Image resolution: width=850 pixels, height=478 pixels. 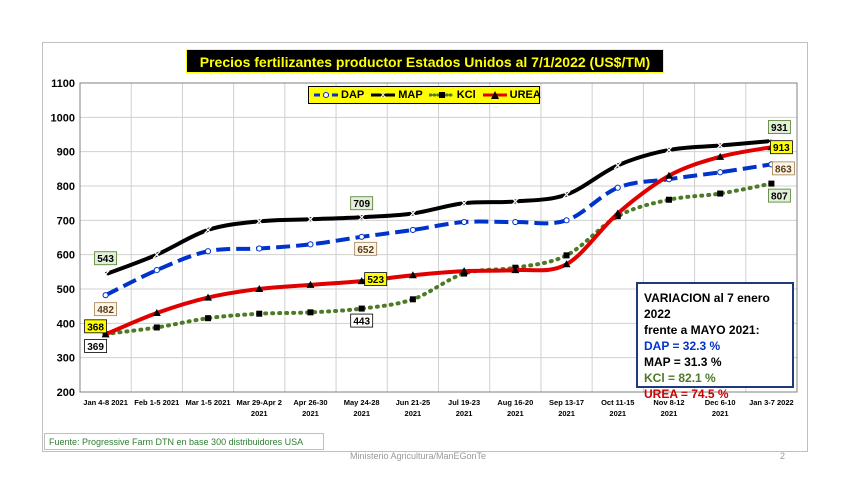 I want to click on data-label-map-13: 931, so click(x=779, y=127).